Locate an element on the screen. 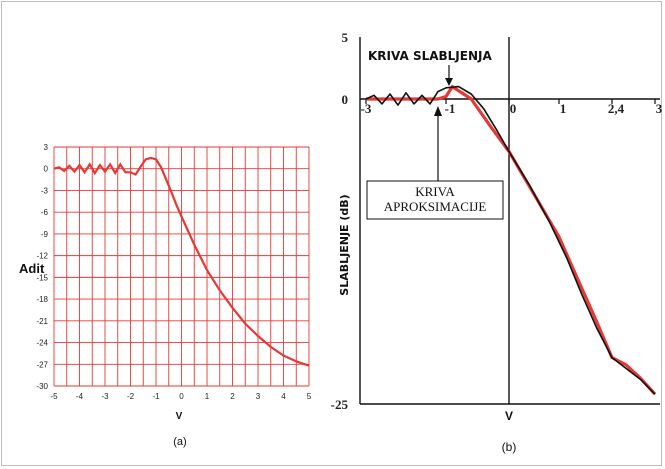 The height and width of the screenshot is (469, 665). chart-b-xtick-label: 1 is located at coordinates (563, 108).